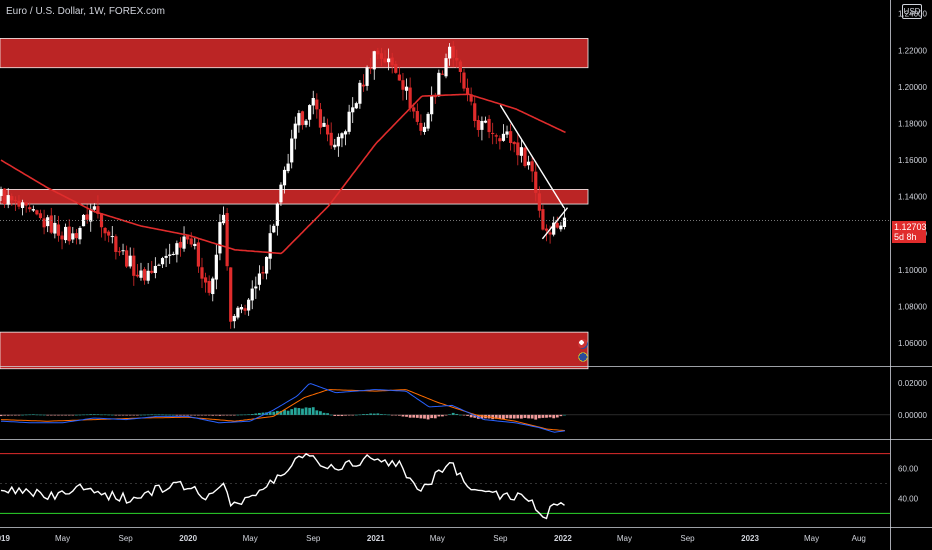 This screenshot has width=932, height=550. Describe the element at coordinates (437, 538) in the screenshot. I see `time-tick-label: May` at that location.